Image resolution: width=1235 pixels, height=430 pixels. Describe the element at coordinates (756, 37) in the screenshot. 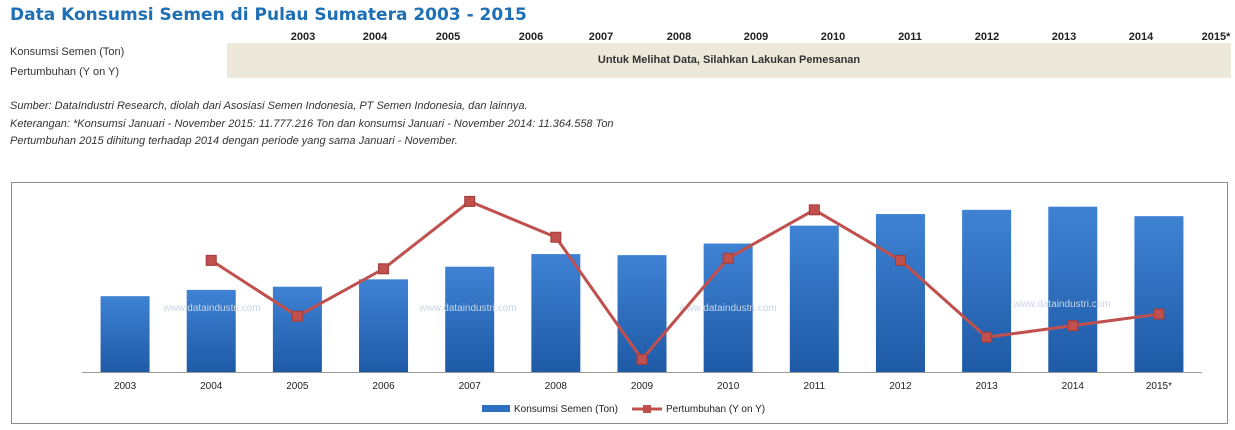

I see `year-header-6: 2009` at that location.